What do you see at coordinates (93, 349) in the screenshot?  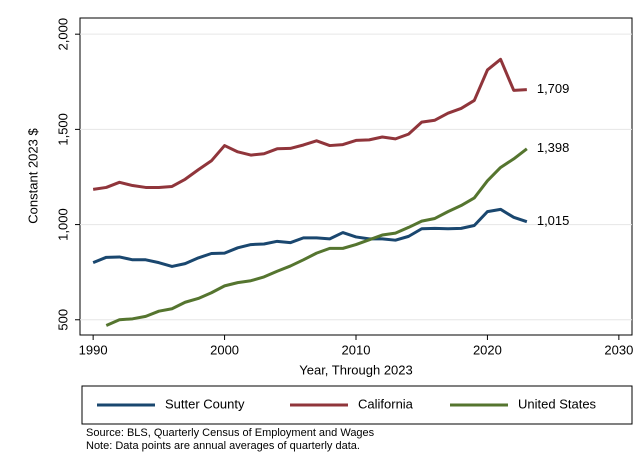 I see `x-tick-label: 1990` at bounding box center [93, 349].